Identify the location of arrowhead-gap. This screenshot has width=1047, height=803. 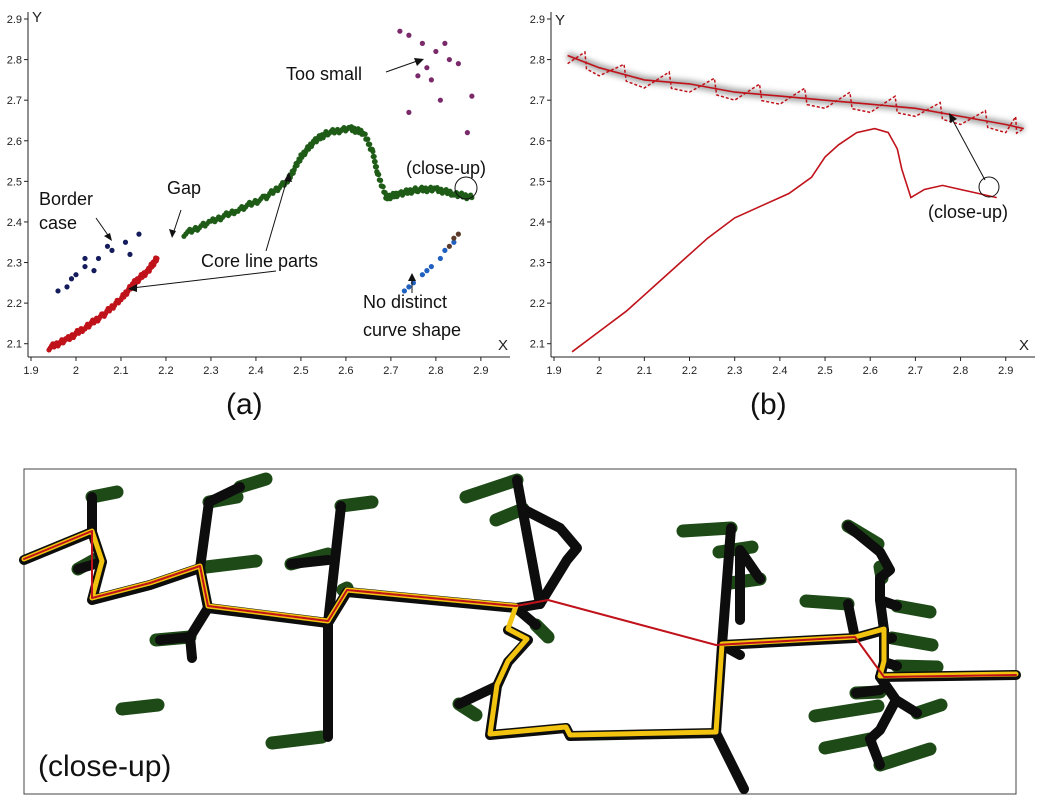
(172, 233).